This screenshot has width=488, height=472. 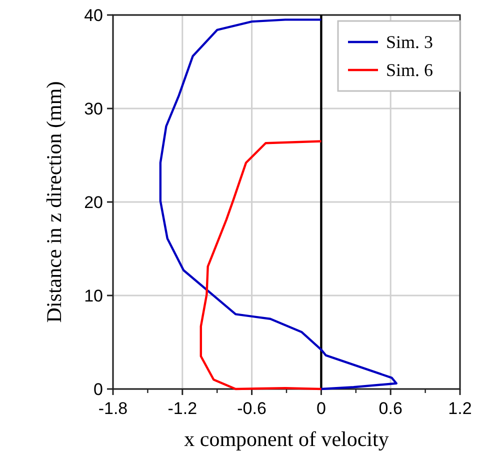 I want to click on y-tick-label: 10, so click(x=93, y=296).